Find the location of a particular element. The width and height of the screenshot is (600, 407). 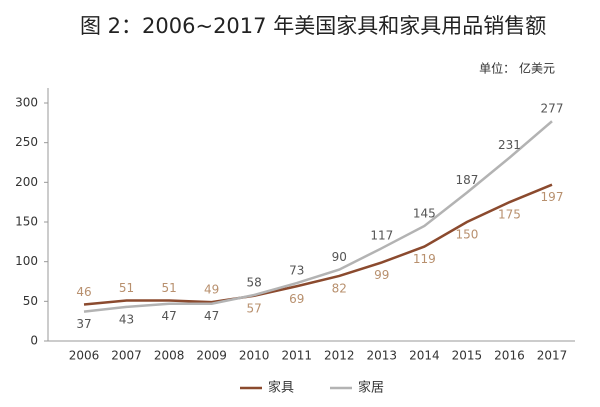

x-tick-label: 2011 is located at coordinates (296, 356).